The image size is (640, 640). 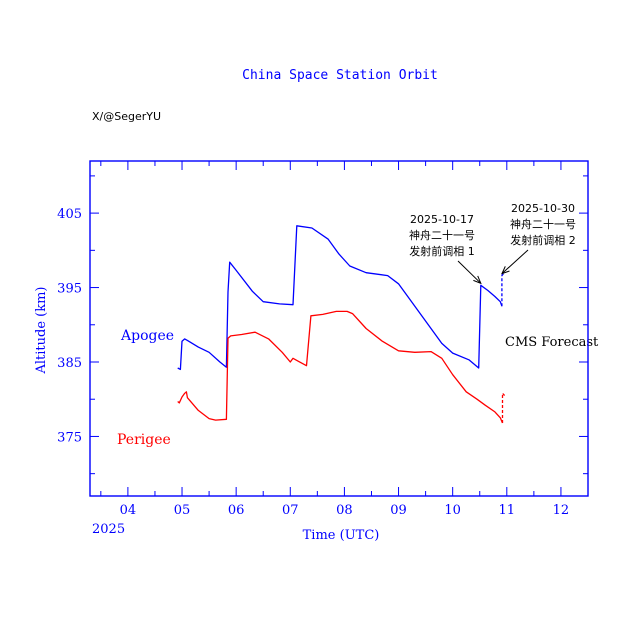 What do you see at coordinates (41, 330) in the screenshot?
I see `y-axis-label: Altitude (km)` at bounding box center [41, 330].